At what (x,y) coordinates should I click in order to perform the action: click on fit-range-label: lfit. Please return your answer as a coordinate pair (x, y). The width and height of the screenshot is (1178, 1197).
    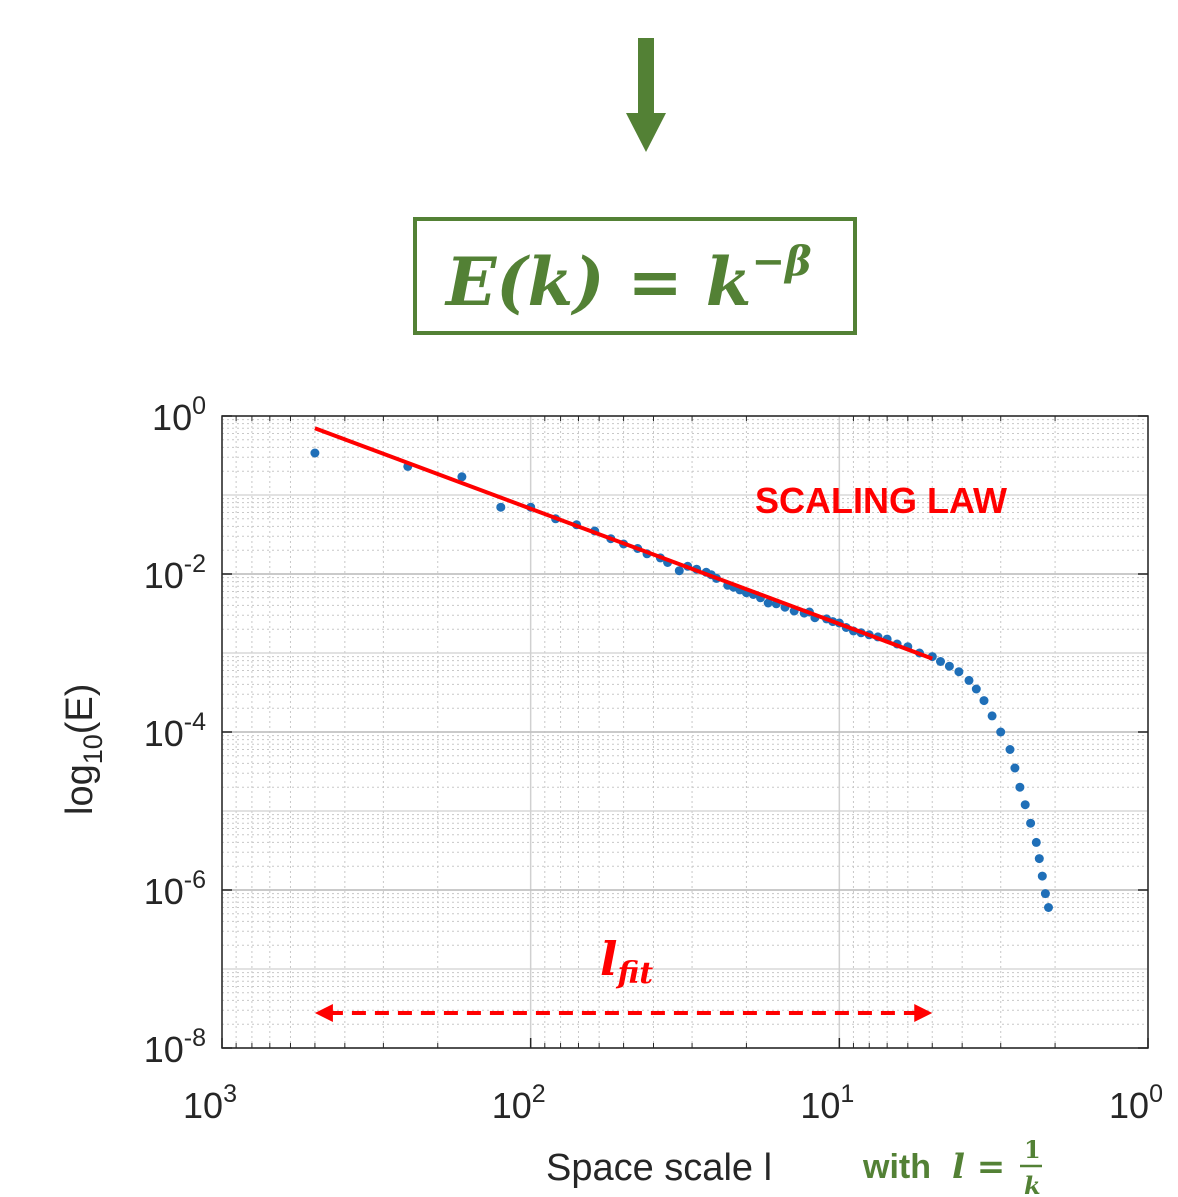
    Looking at the image, I should click on (626, 961).